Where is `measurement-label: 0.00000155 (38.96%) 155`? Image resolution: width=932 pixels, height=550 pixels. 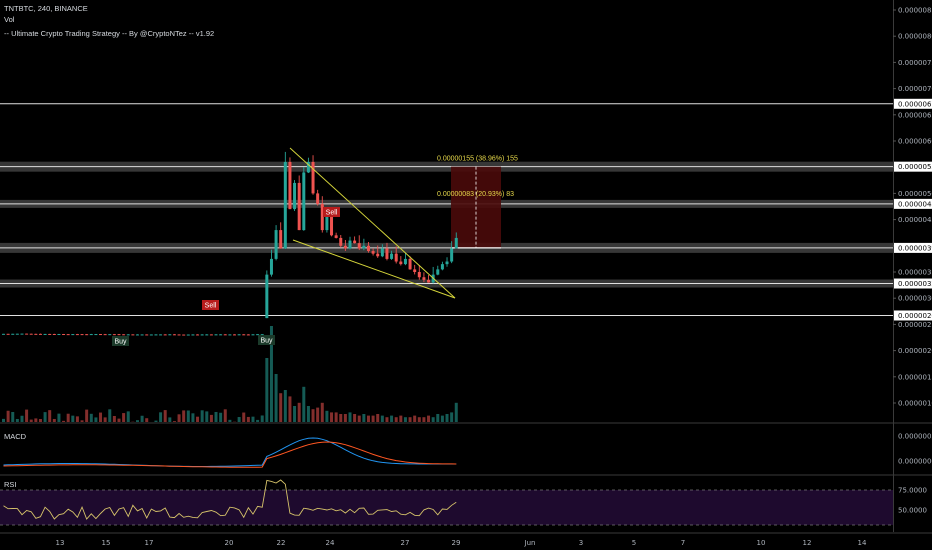 measurement-label: 0.00000155 (38.96%) 155 is located at coordinates (477, 159).